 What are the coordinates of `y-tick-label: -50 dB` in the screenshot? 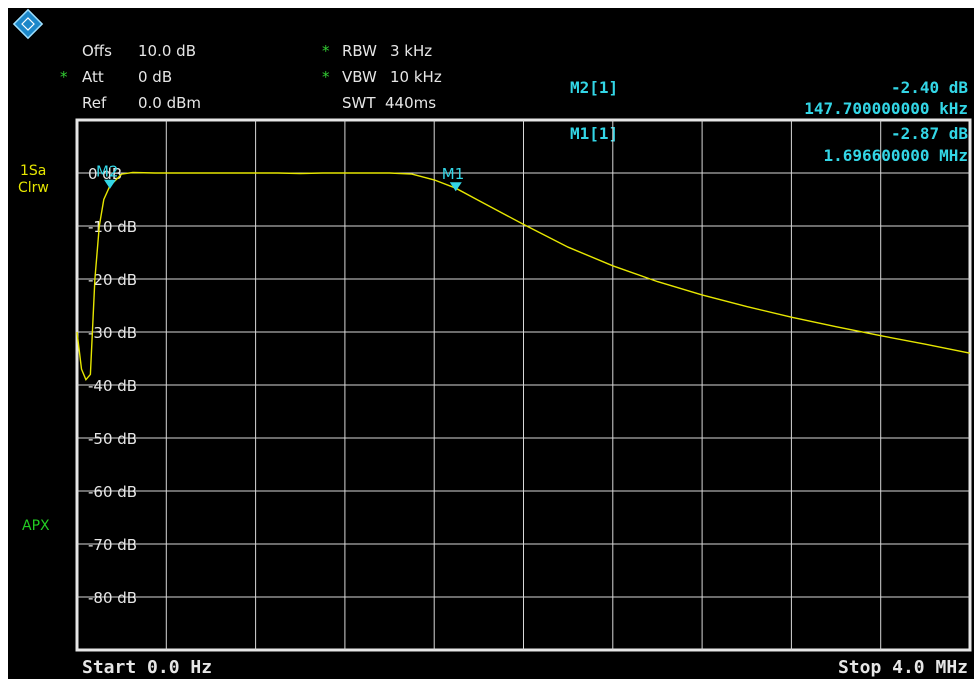 It's located at (112, 439).